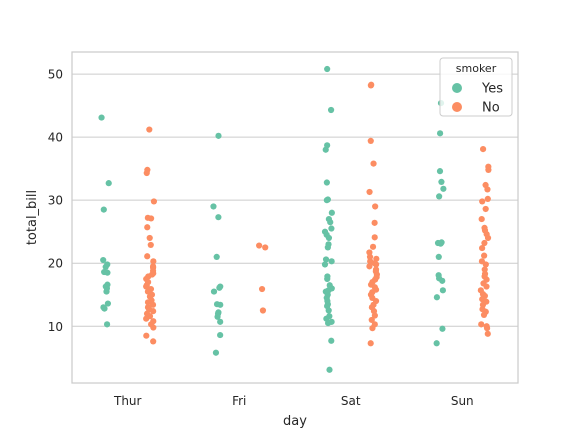  What do you see at coordinates (293, 401) in the screenshot?
I see `x-tick-labels: Thur Fri Sat Sun` at bounding box center [293, 401].